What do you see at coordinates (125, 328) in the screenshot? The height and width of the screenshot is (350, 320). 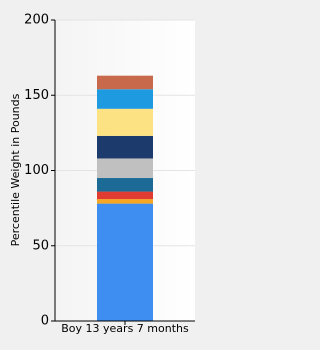 I see `x-tick-label: Boy 13 years 7 months` at bounding box center [125, 328].